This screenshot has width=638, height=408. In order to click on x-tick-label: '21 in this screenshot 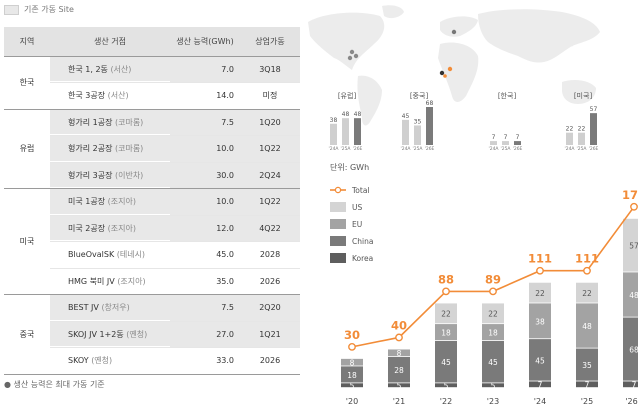, I will do `click(399, 401)`.